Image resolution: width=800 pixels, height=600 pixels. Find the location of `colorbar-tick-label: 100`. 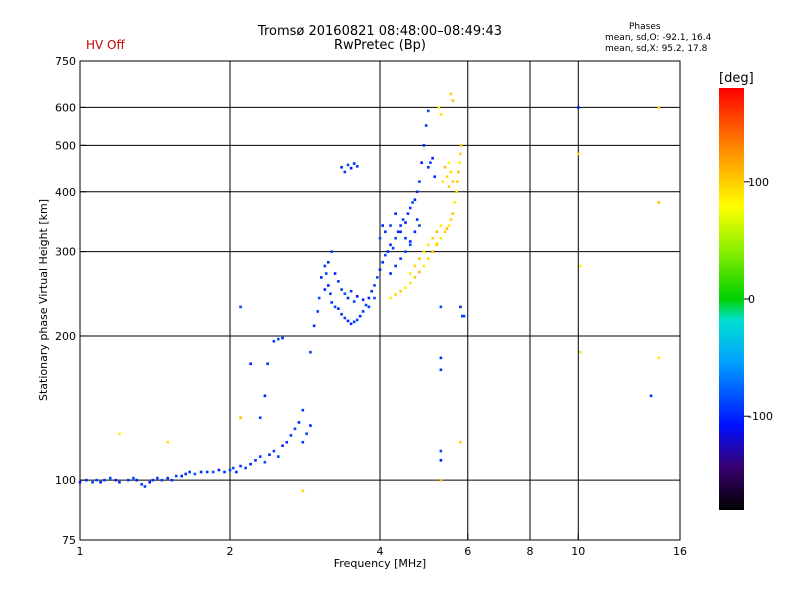

colorbar-tick-label: 100 is located at coordinates (758, 182).